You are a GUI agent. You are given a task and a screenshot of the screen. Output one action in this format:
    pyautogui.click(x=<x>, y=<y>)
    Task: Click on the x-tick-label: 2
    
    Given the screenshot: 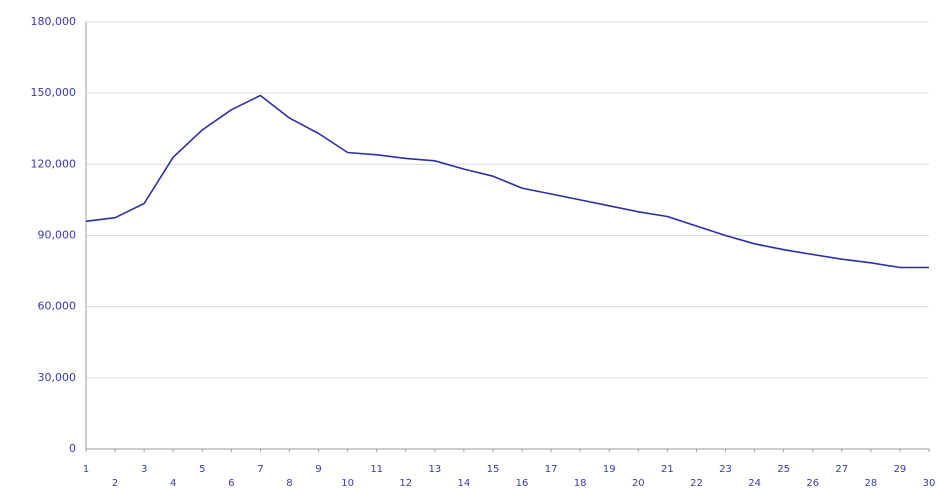 What is the action you would take?
    pyautogui.click(x=115, y=483)
    